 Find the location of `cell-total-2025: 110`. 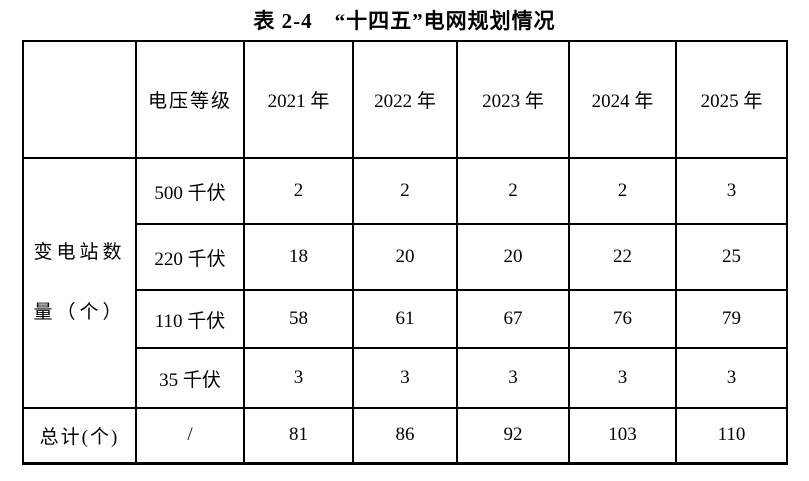

cell-total-2025: 110 is located at coordinates (731, 436).